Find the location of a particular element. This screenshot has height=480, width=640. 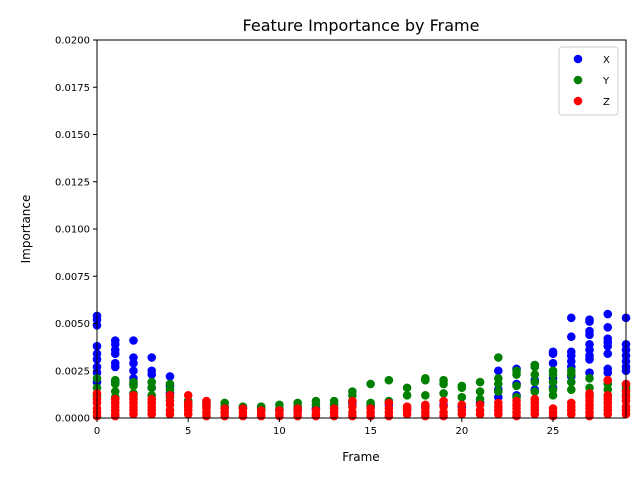

x-tick-label-4: 20 is located at coordinates (461, 431).